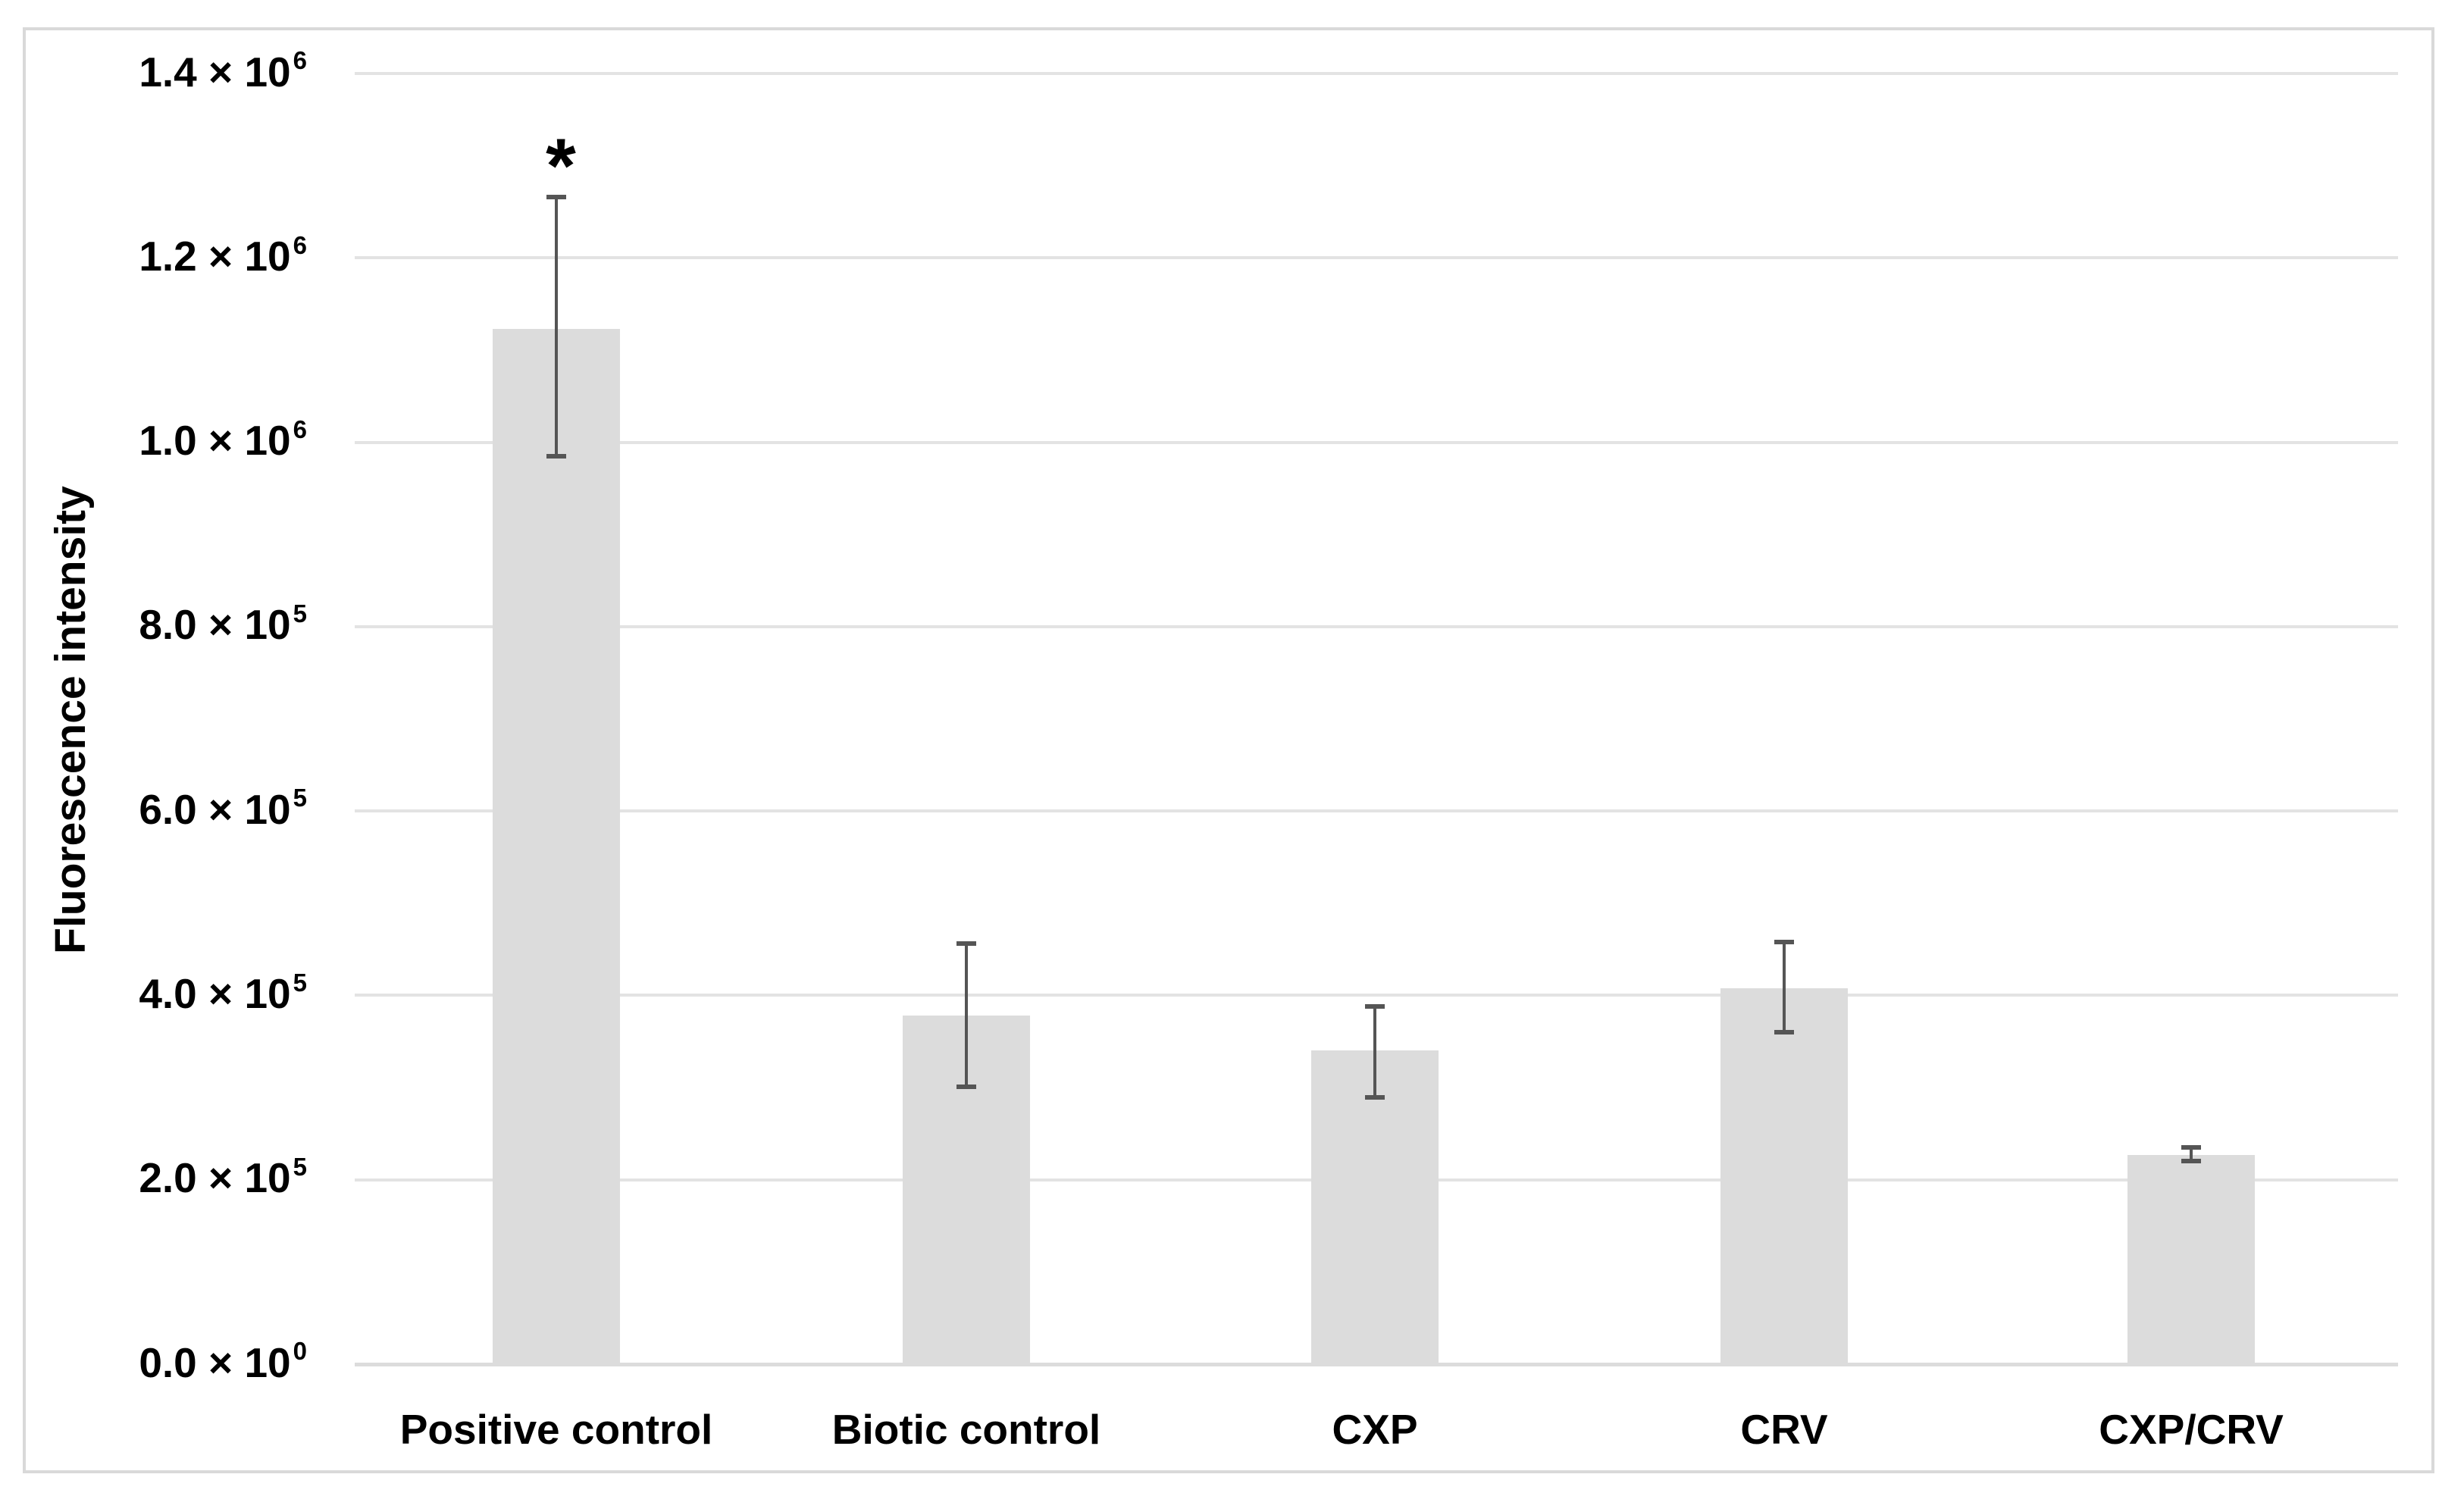  Describe the element at coordinates (556, 1430) in the screenshot. I see `x-category-label: Positive control` at that location.